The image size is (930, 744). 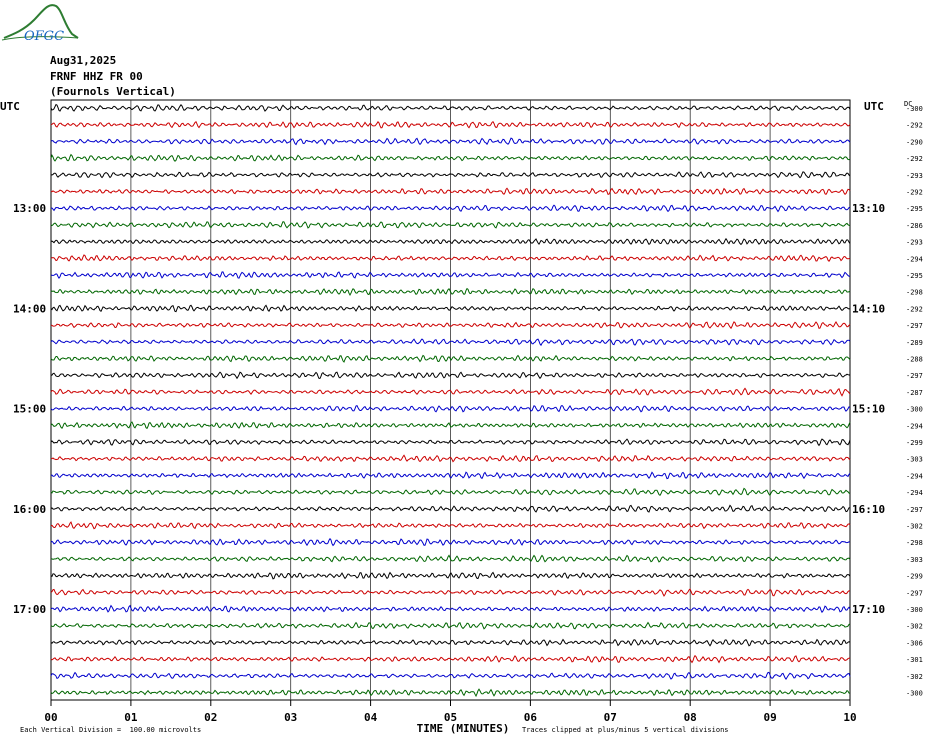 I want to click on x-tick-label: 01, so click(x=131, y=717).